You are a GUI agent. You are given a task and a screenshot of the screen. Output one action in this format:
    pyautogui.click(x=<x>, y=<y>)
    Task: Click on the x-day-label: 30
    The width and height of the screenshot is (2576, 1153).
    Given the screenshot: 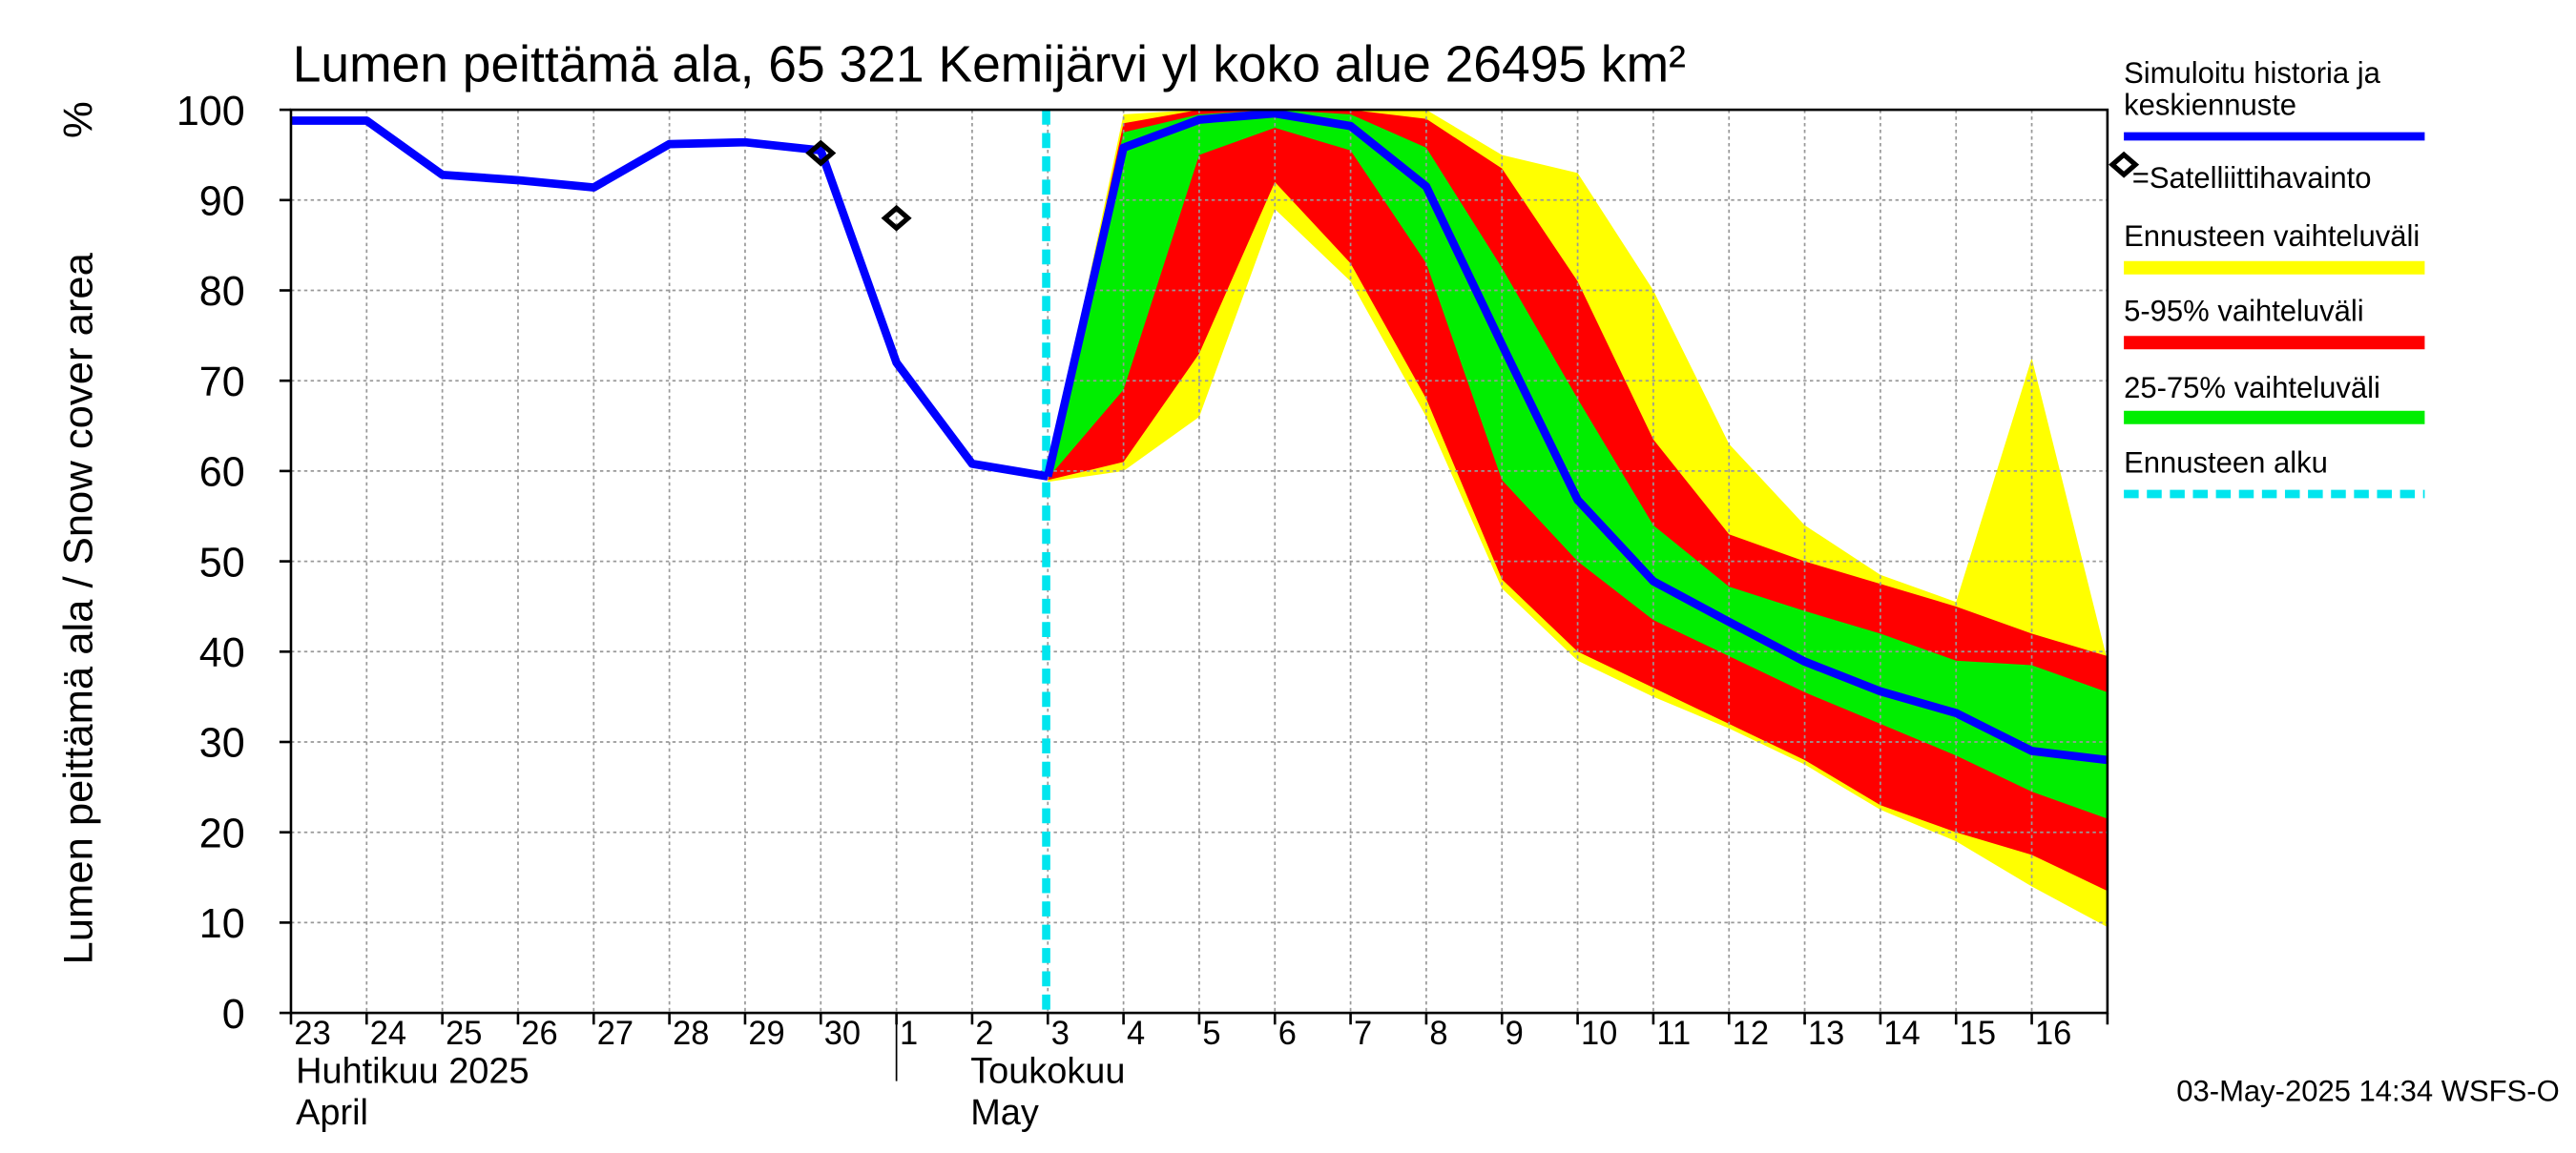 What is the action you would take?
    pyautogui.click(x=842, y=1034)
    